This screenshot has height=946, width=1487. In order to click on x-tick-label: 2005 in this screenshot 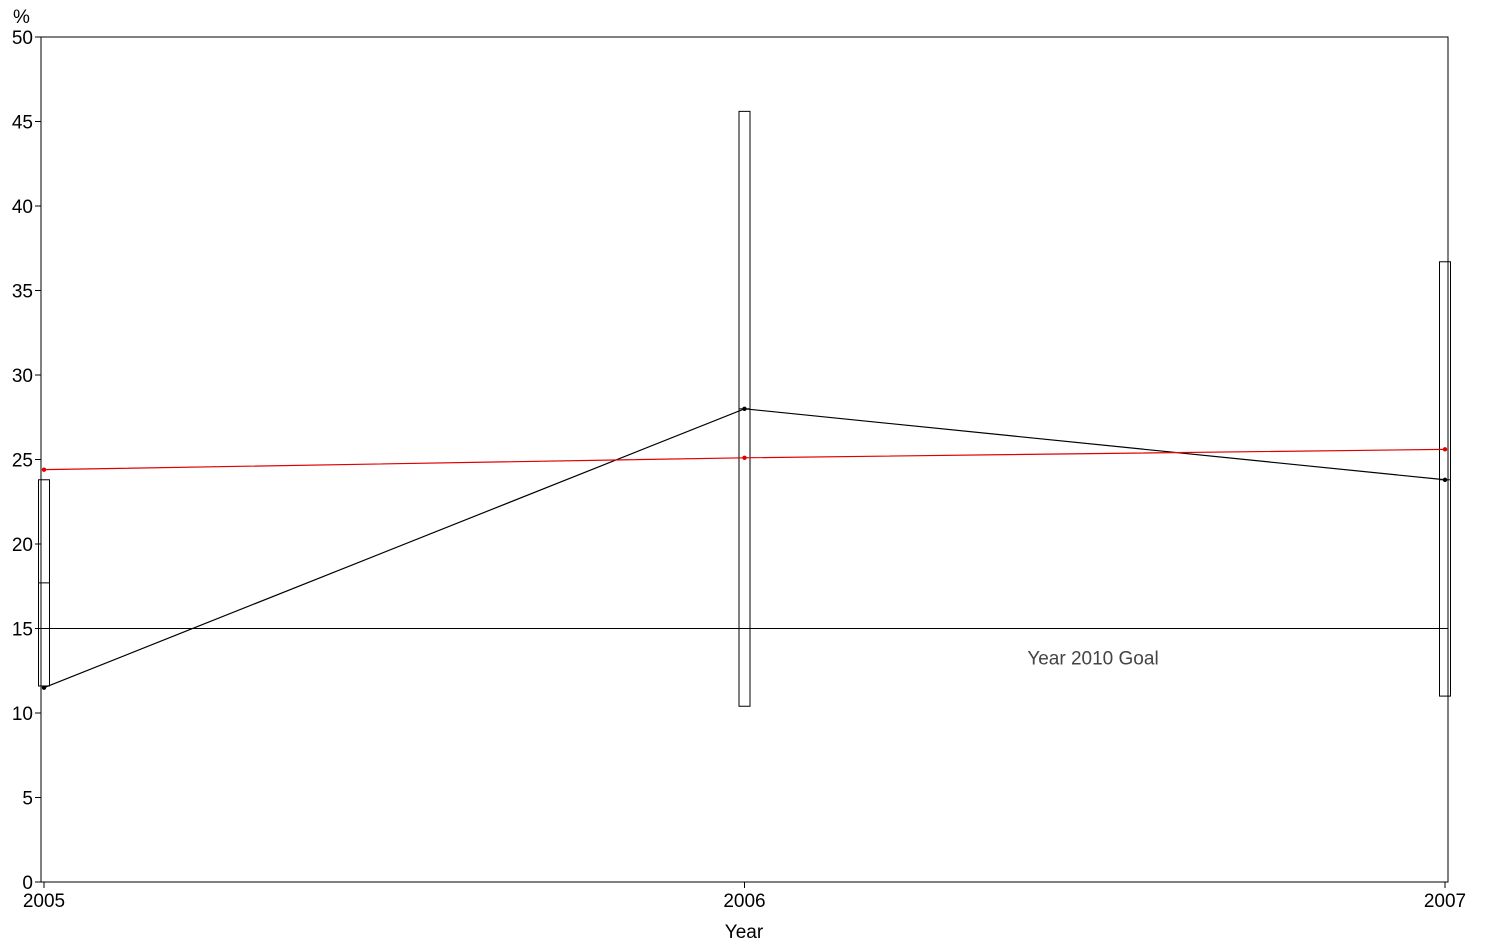, I will do `click(44, 901)`.